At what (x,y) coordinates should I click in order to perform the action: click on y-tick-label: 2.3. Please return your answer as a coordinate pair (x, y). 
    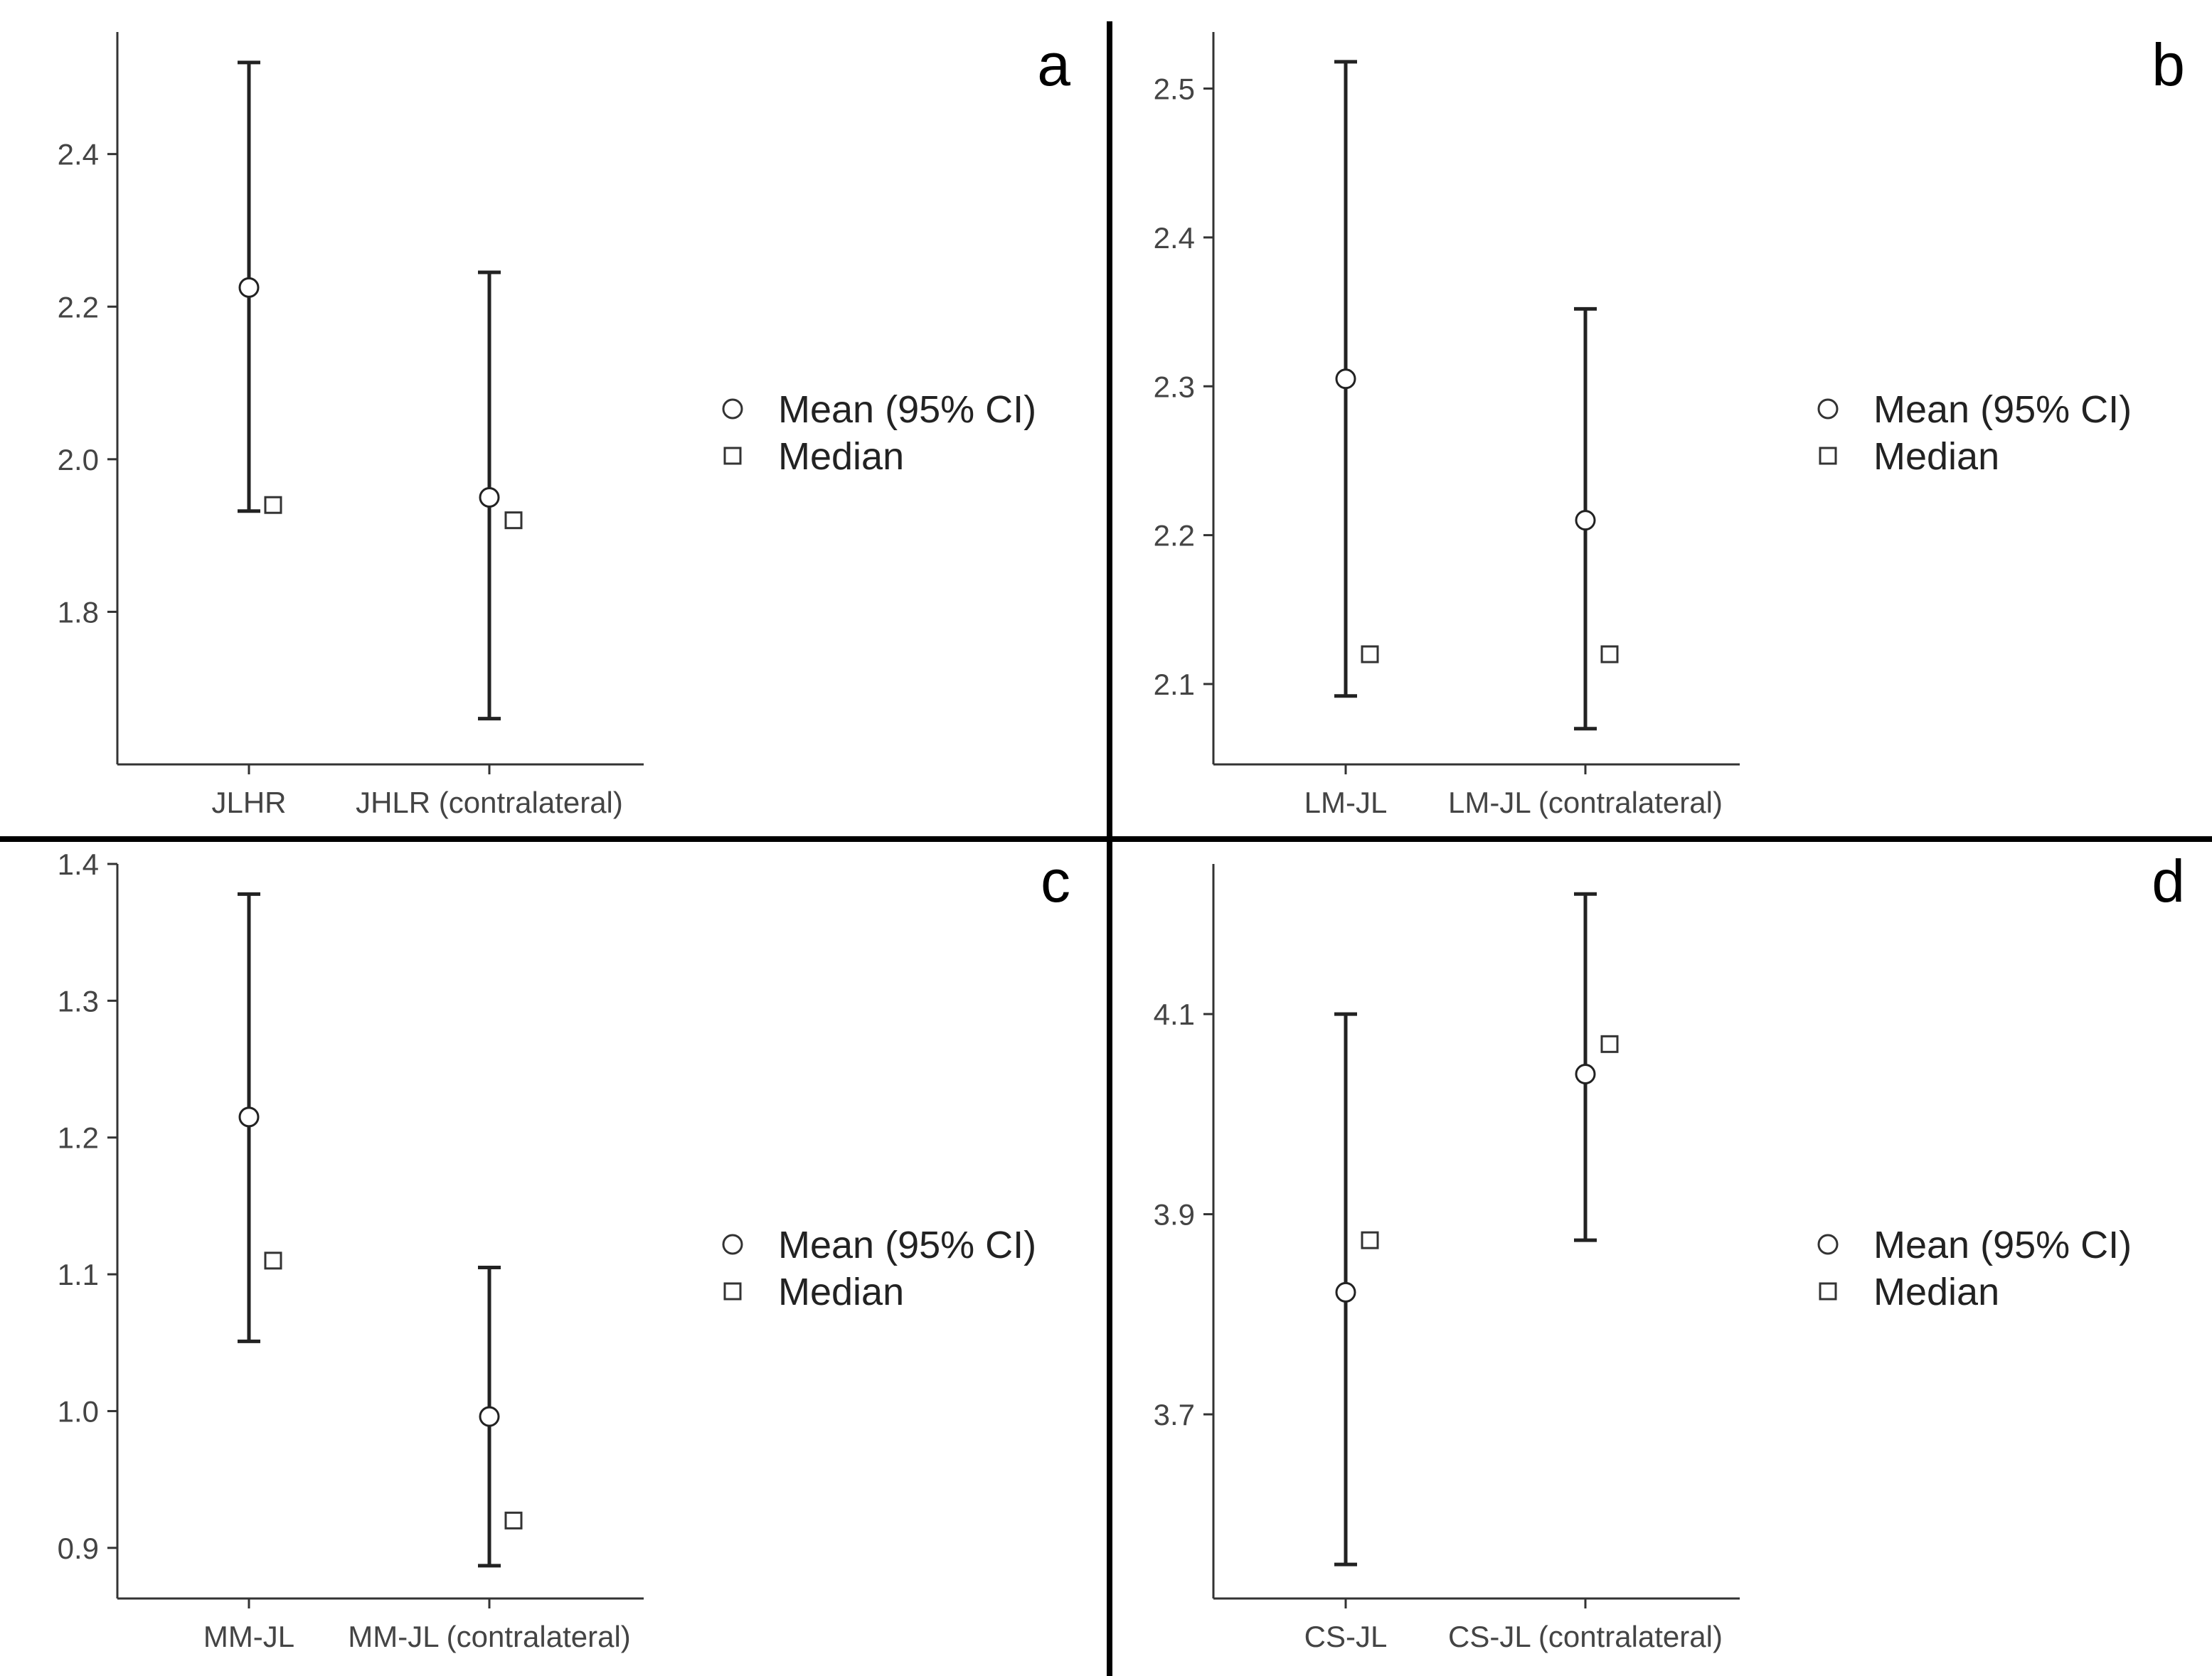
    Looking at the image, I should click on (1174, 386).